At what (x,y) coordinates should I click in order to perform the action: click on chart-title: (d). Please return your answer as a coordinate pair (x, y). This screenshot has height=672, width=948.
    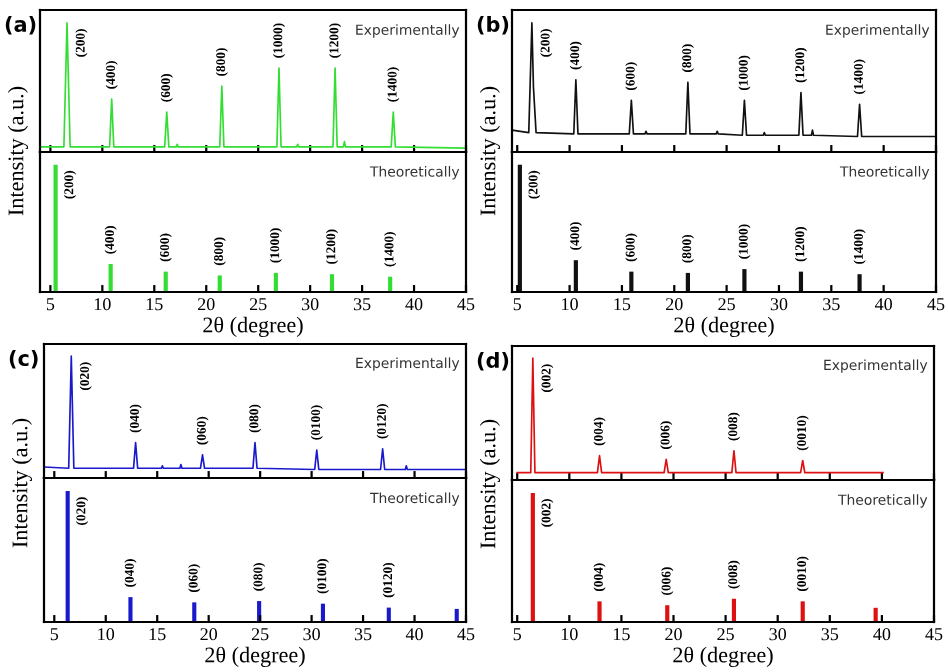
    Looking at the image, I should click on (493, 361).